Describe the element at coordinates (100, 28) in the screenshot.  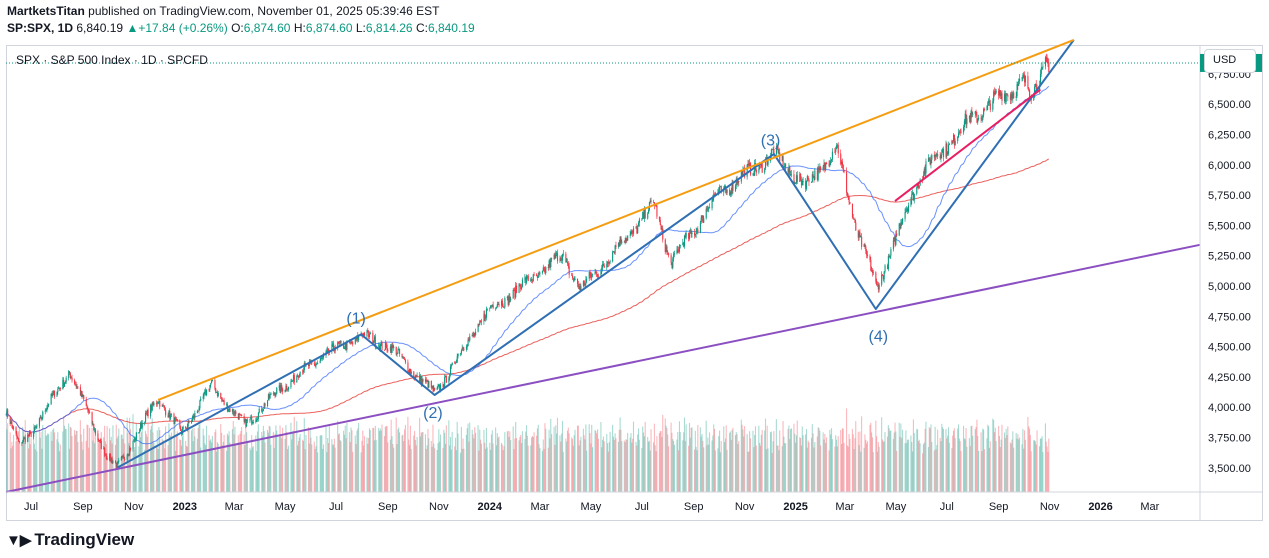
I see `last-price: 6,840.19` at that location.